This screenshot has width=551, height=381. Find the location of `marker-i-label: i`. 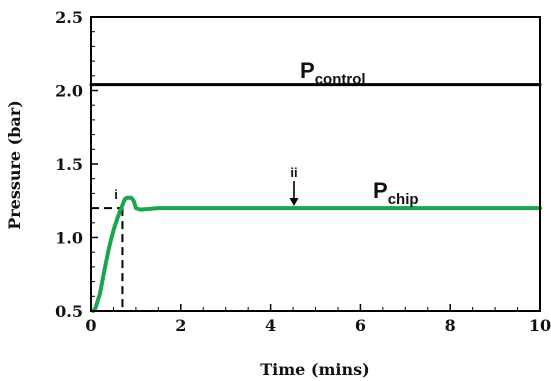

marker-i-label: i is located at coordinates (116, 194).